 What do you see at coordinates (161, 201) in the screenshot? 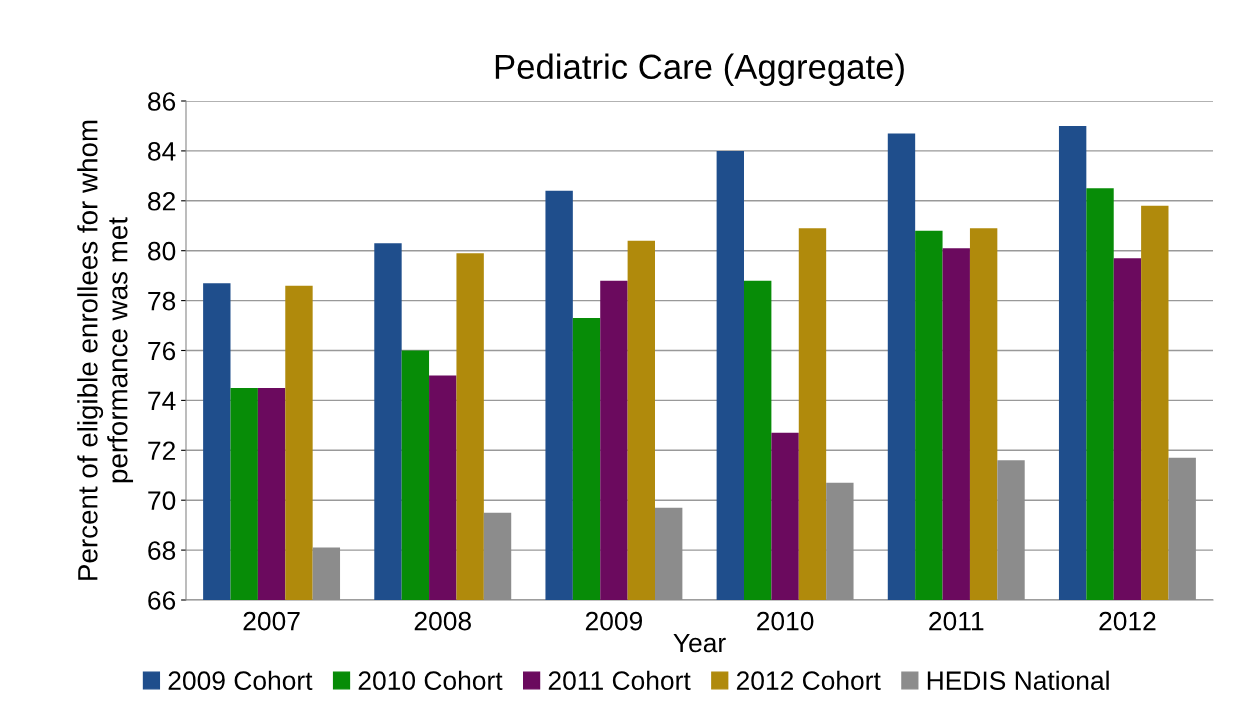
I see `y-tick-label: 82` at bounding box center [161, 201].